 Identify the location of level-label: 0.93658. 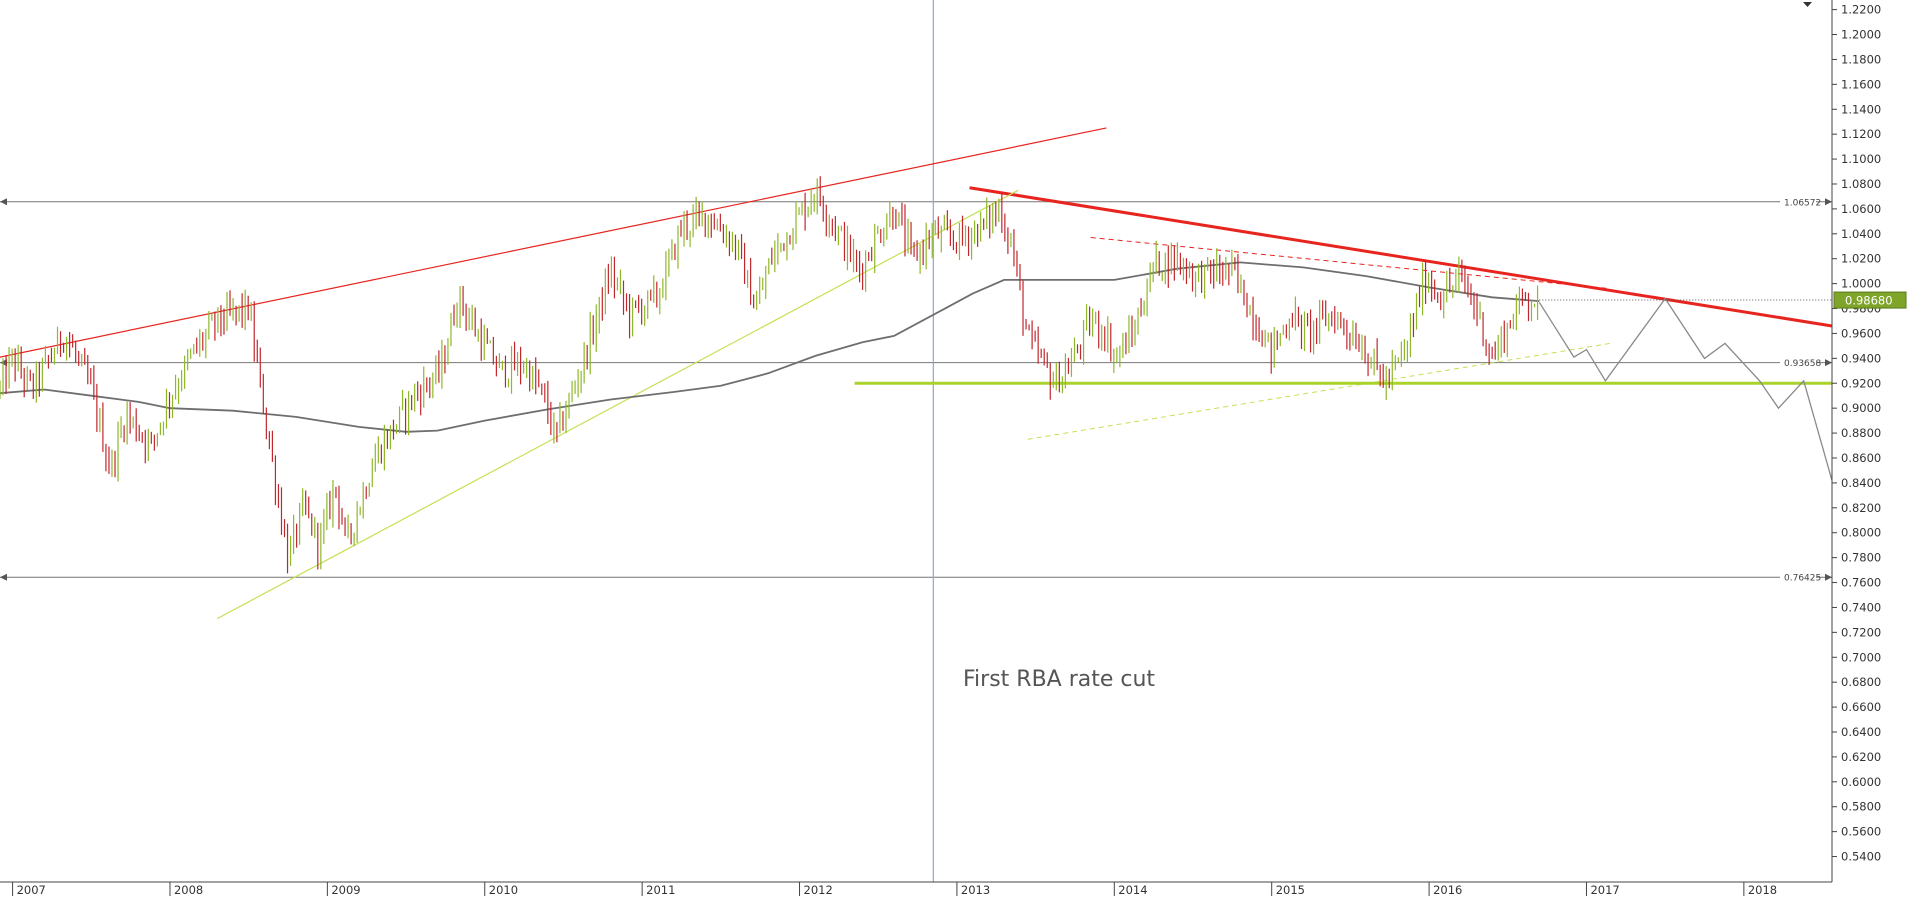
(1802, 364).